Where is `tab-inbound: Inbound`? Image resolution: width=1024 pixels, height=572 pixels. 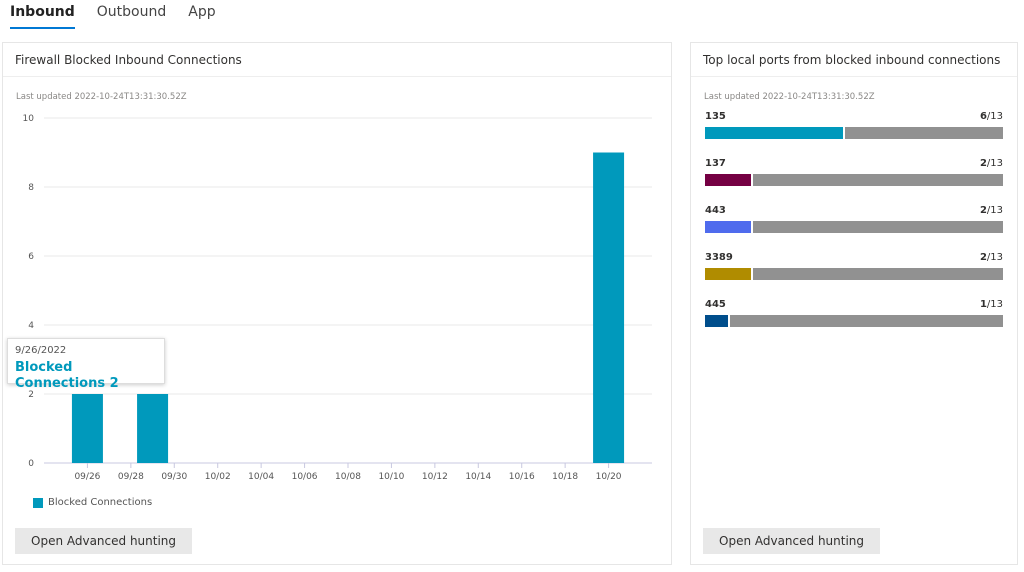
tab-inbound: Inbound is located at coordinates (42, 15).